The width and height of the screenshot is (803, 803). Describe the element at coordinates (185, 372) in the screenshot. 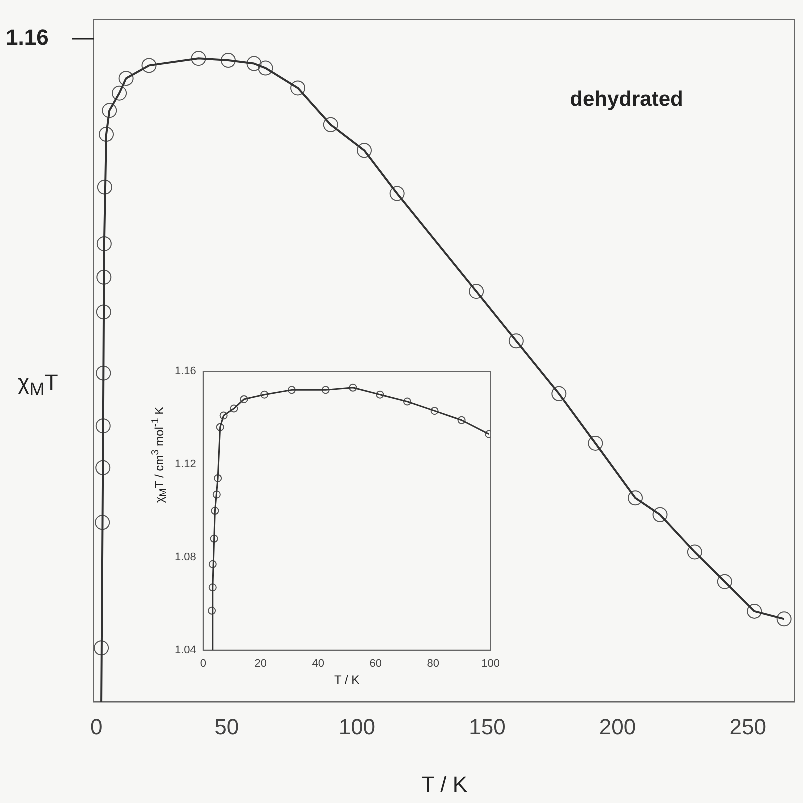

I see `y-tick-label: 1.16` at that location.